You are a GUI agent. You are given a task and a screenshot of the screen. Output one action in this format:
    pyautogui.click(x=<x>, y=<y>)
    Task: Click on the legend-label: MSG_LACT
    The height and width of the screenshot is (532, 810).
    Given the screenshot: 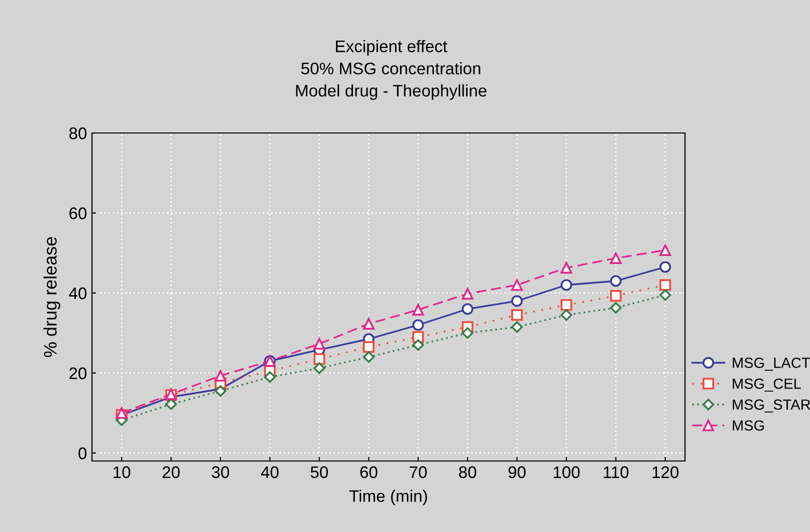 What is the action you would take?
    pyautogui.click(x=771, y=364)
    